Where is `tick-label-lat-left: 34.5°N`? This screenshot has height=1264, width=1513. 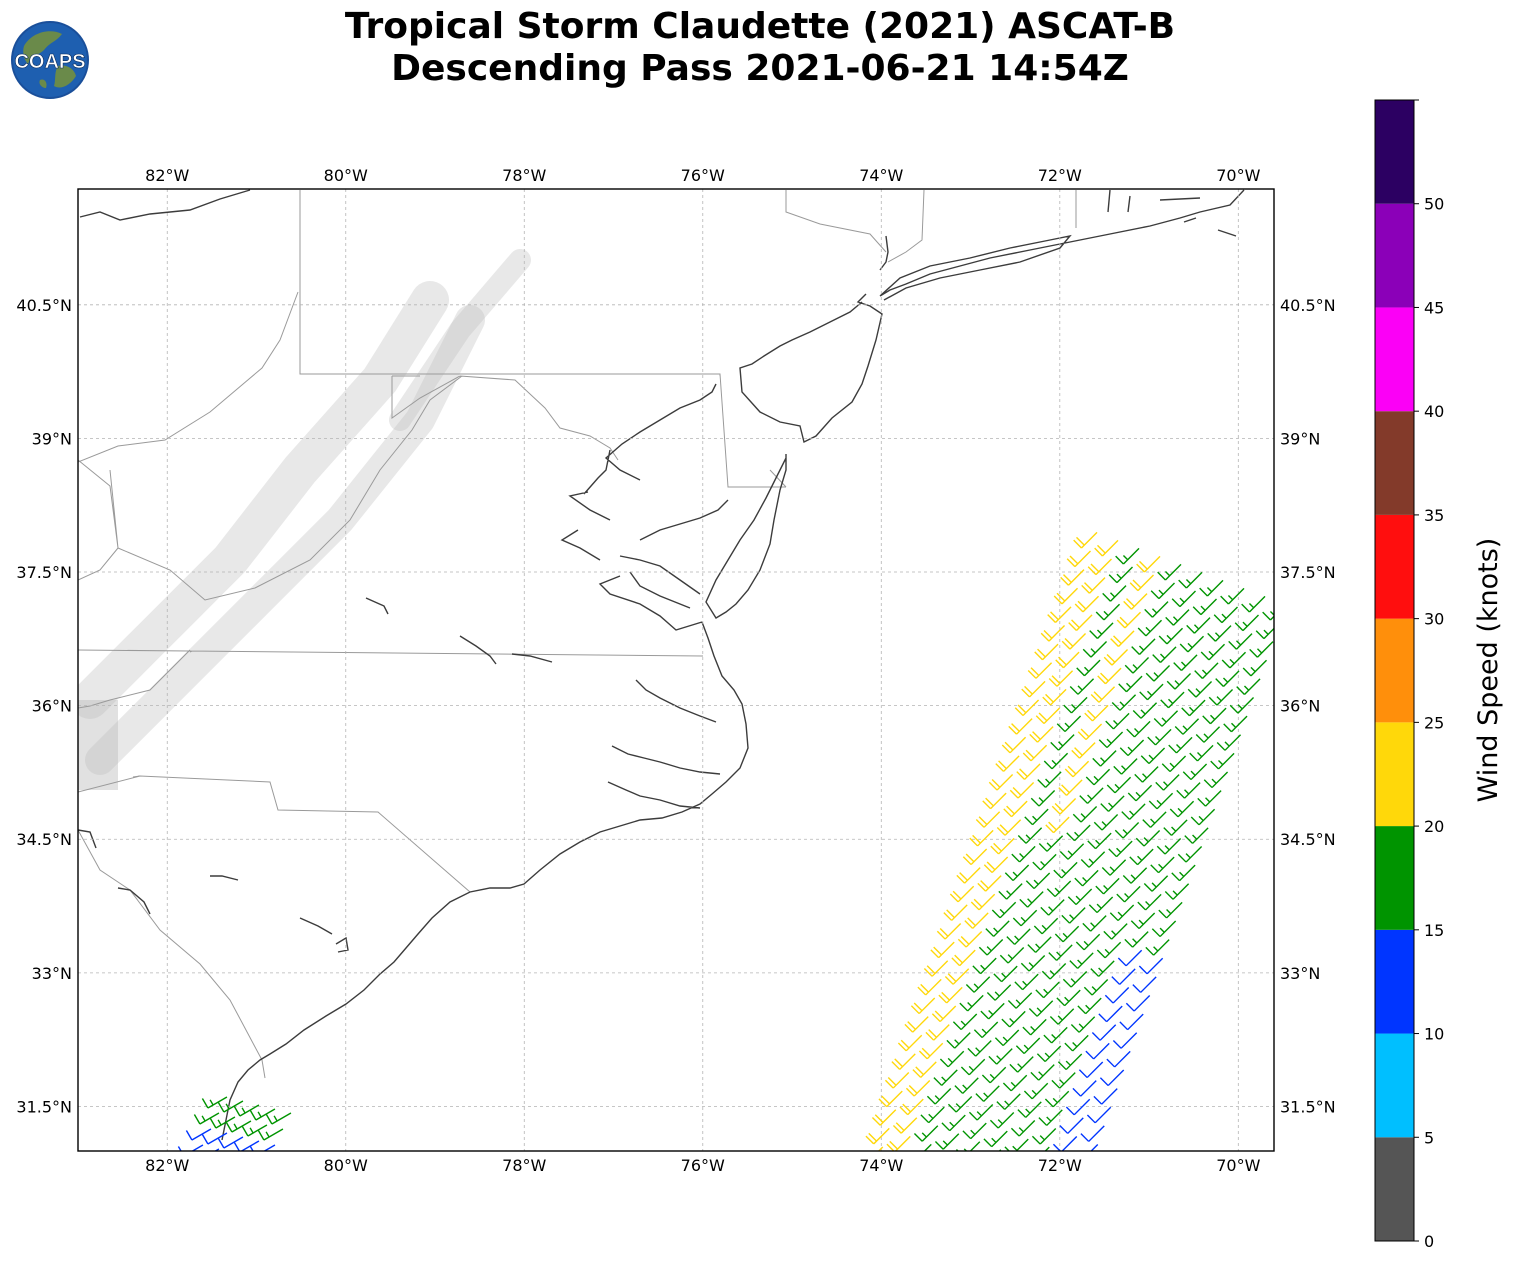 tick-label-lat-left: 34.5°N is located at coordinates (44, 839).